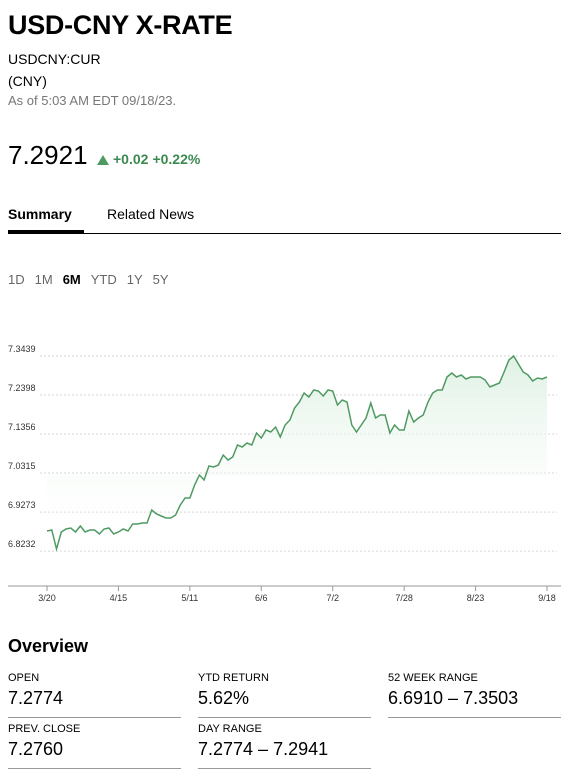  What do you see at coordinates (261, 598) in the screenshot?
I see `x-tick-label: 6/6` at bounding box center [261, 598].